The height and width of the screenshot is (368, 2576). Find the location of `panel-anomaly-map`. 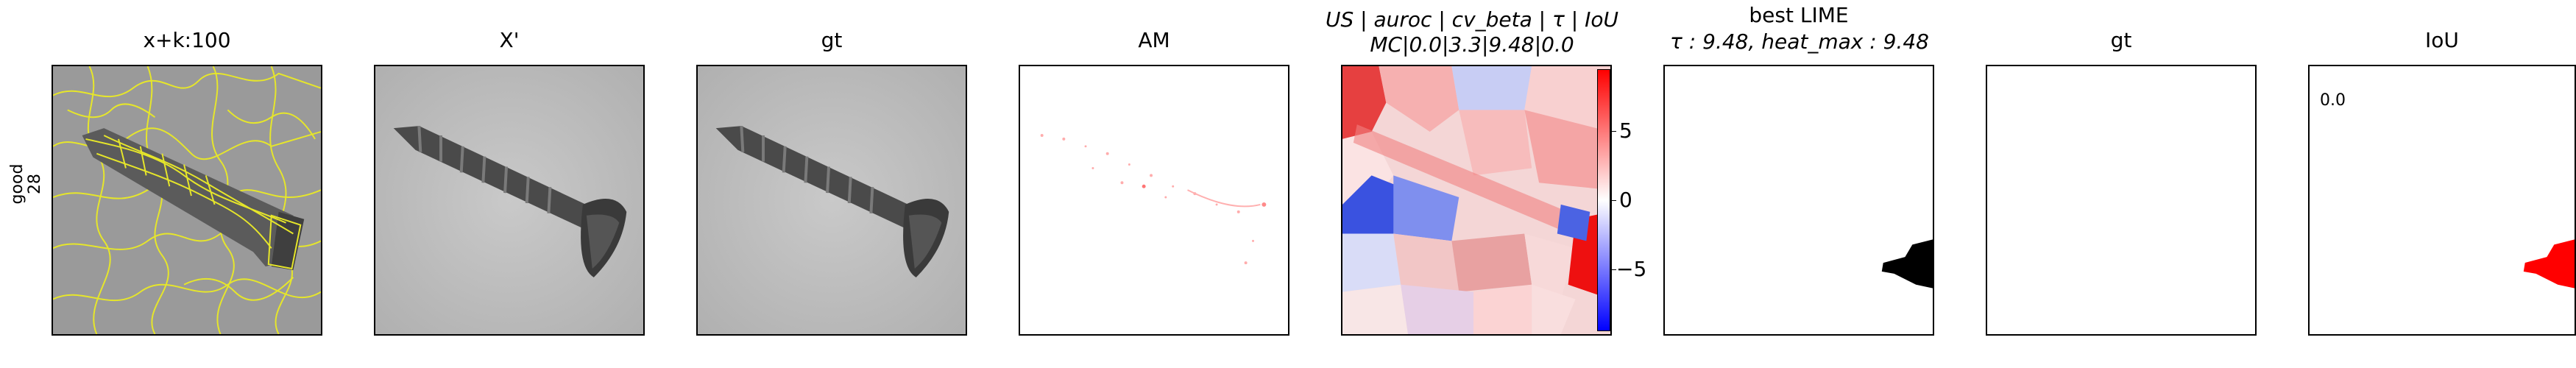

panel-anomaly-map is located at coordinates (1154, 200).